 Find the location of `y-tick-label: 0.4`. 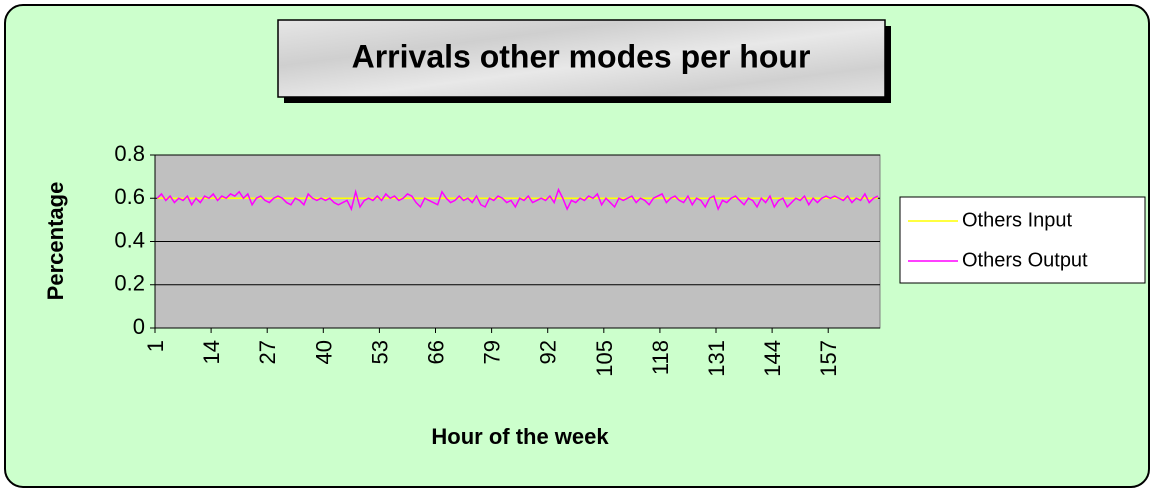

y-tick-label: 0.4 is located at coordinates (129, 239).